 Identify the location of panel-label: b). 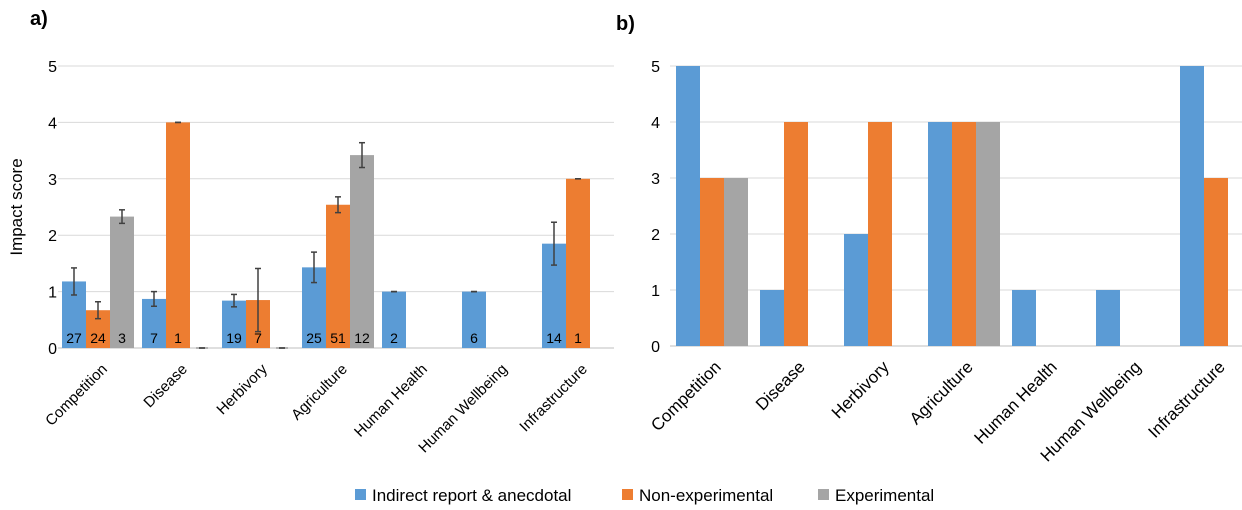
(625, 24).